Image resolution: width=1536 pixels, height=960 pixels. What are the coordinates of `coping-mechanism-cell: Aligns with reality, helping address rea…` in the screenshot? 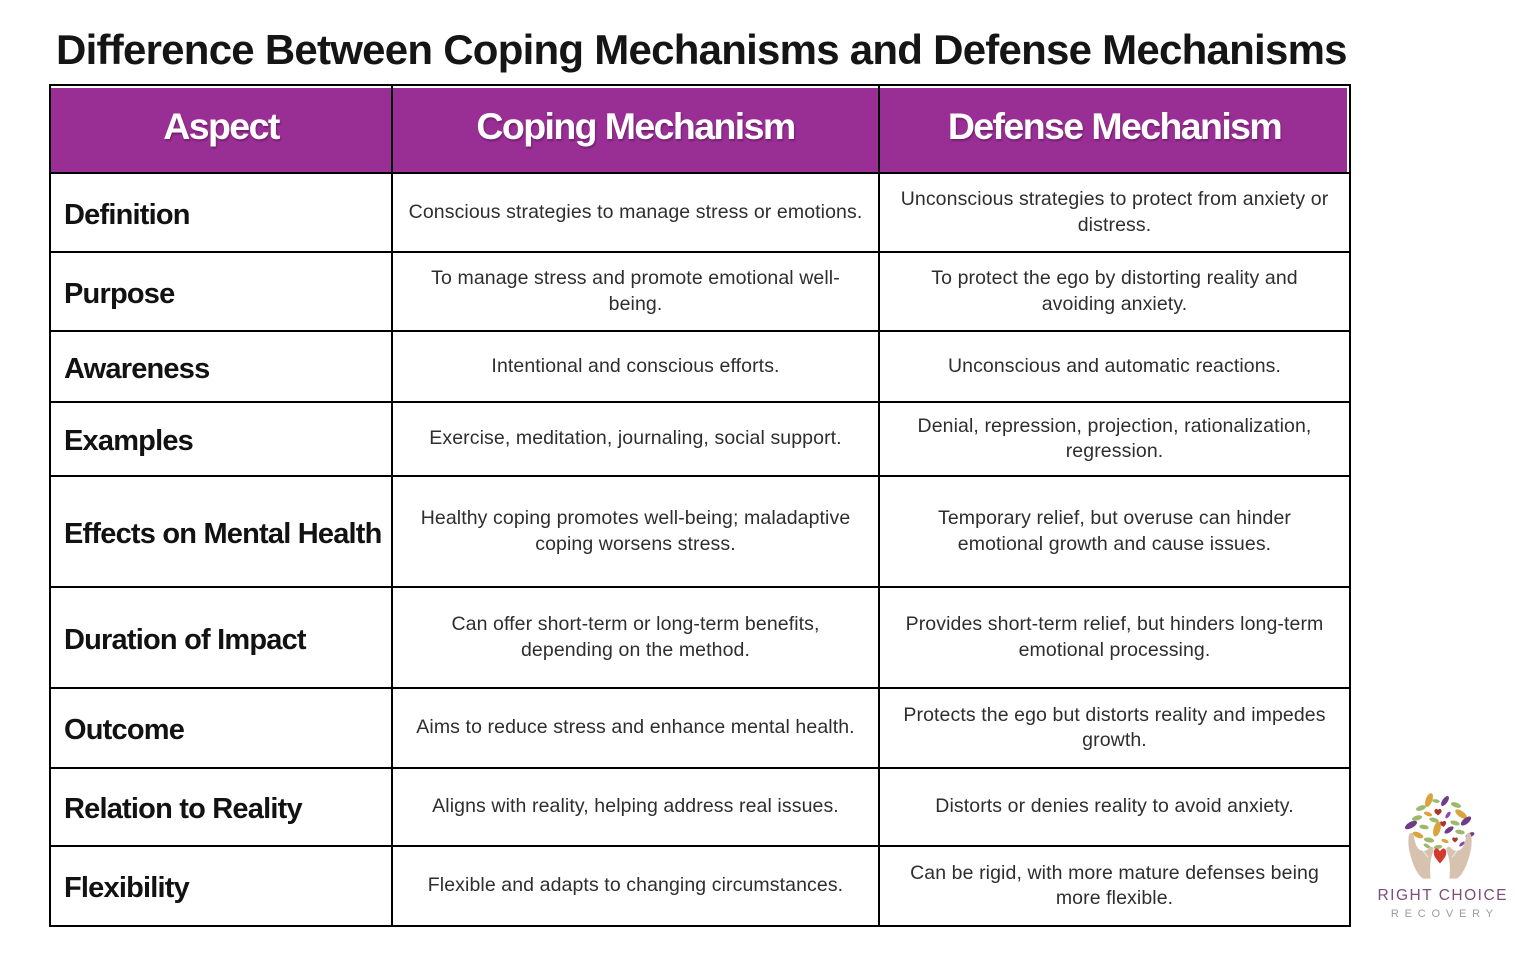 It's located at (636, 808).